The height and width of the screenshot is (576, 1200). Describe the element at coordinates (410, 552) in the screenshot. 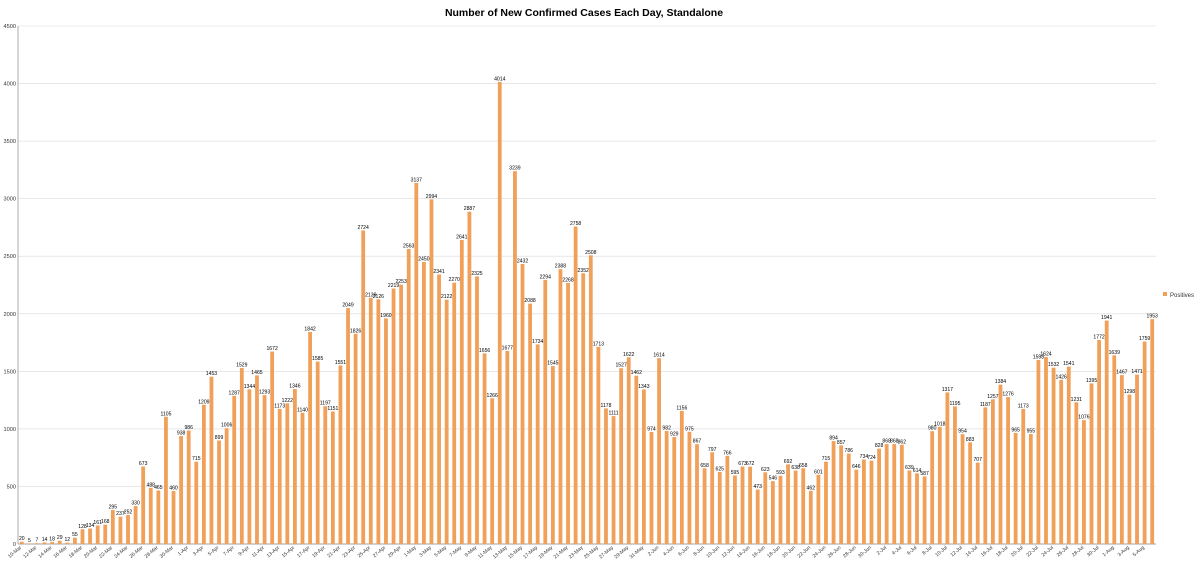

I see `x-tick-label: 1-May` at that location.